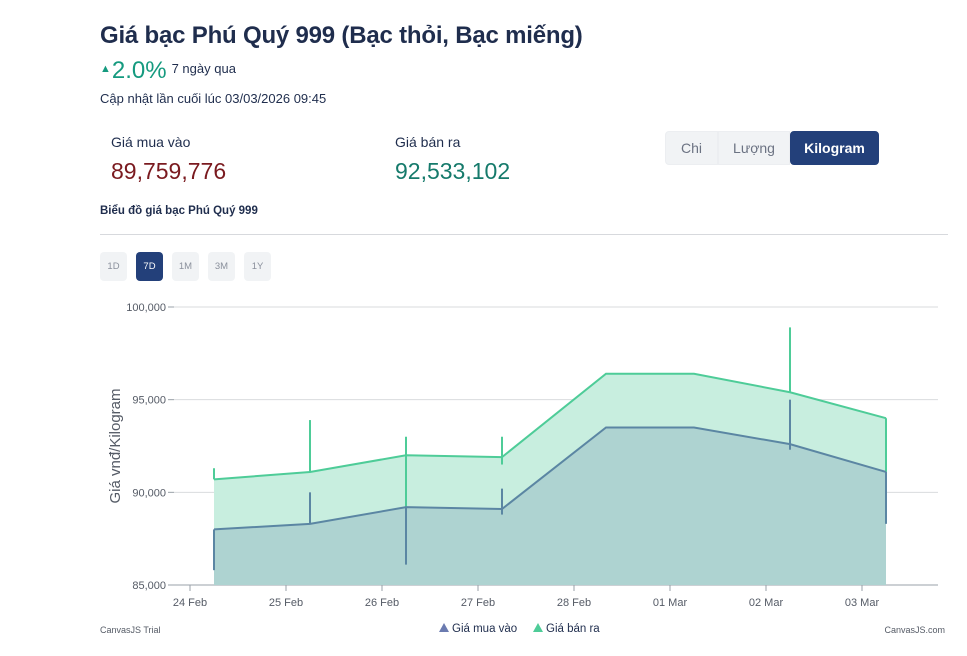 The image size is (967, 656). Describe the element at coordinates (179, 211) in the screenshot. I see `chart-heading: Biểu đồ giá bạc Phú Quý 999` at that location.